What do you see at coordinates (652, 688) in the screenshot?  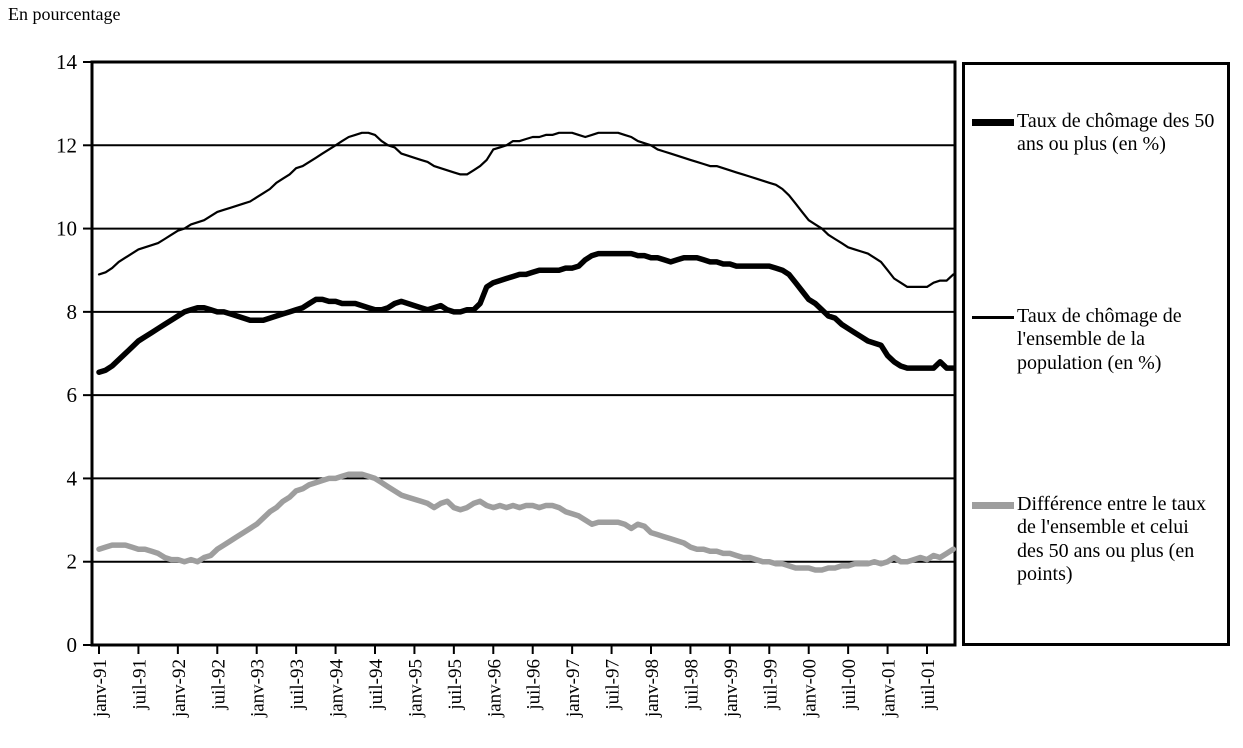 I see `svg-text: janv-98` at bounding box center [652, 688].